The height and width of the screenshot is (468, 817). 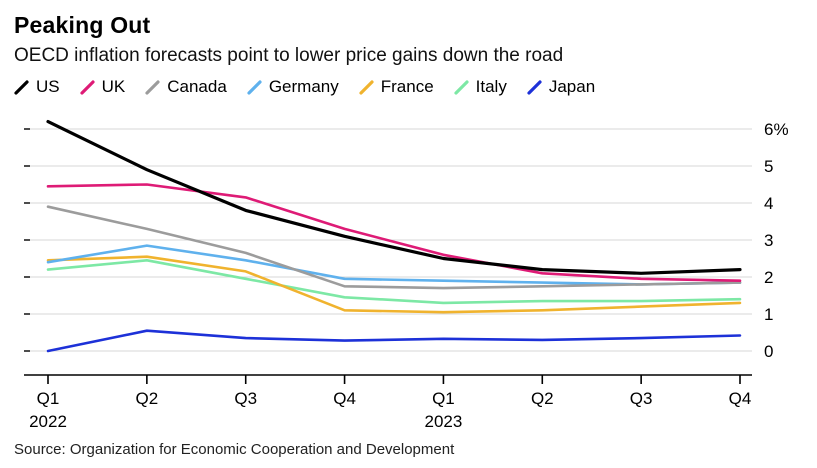 What do you see at coordinates (572, 86) in the screenshot?
I see `legend-label: Japan` at bounding box center [572, 86].